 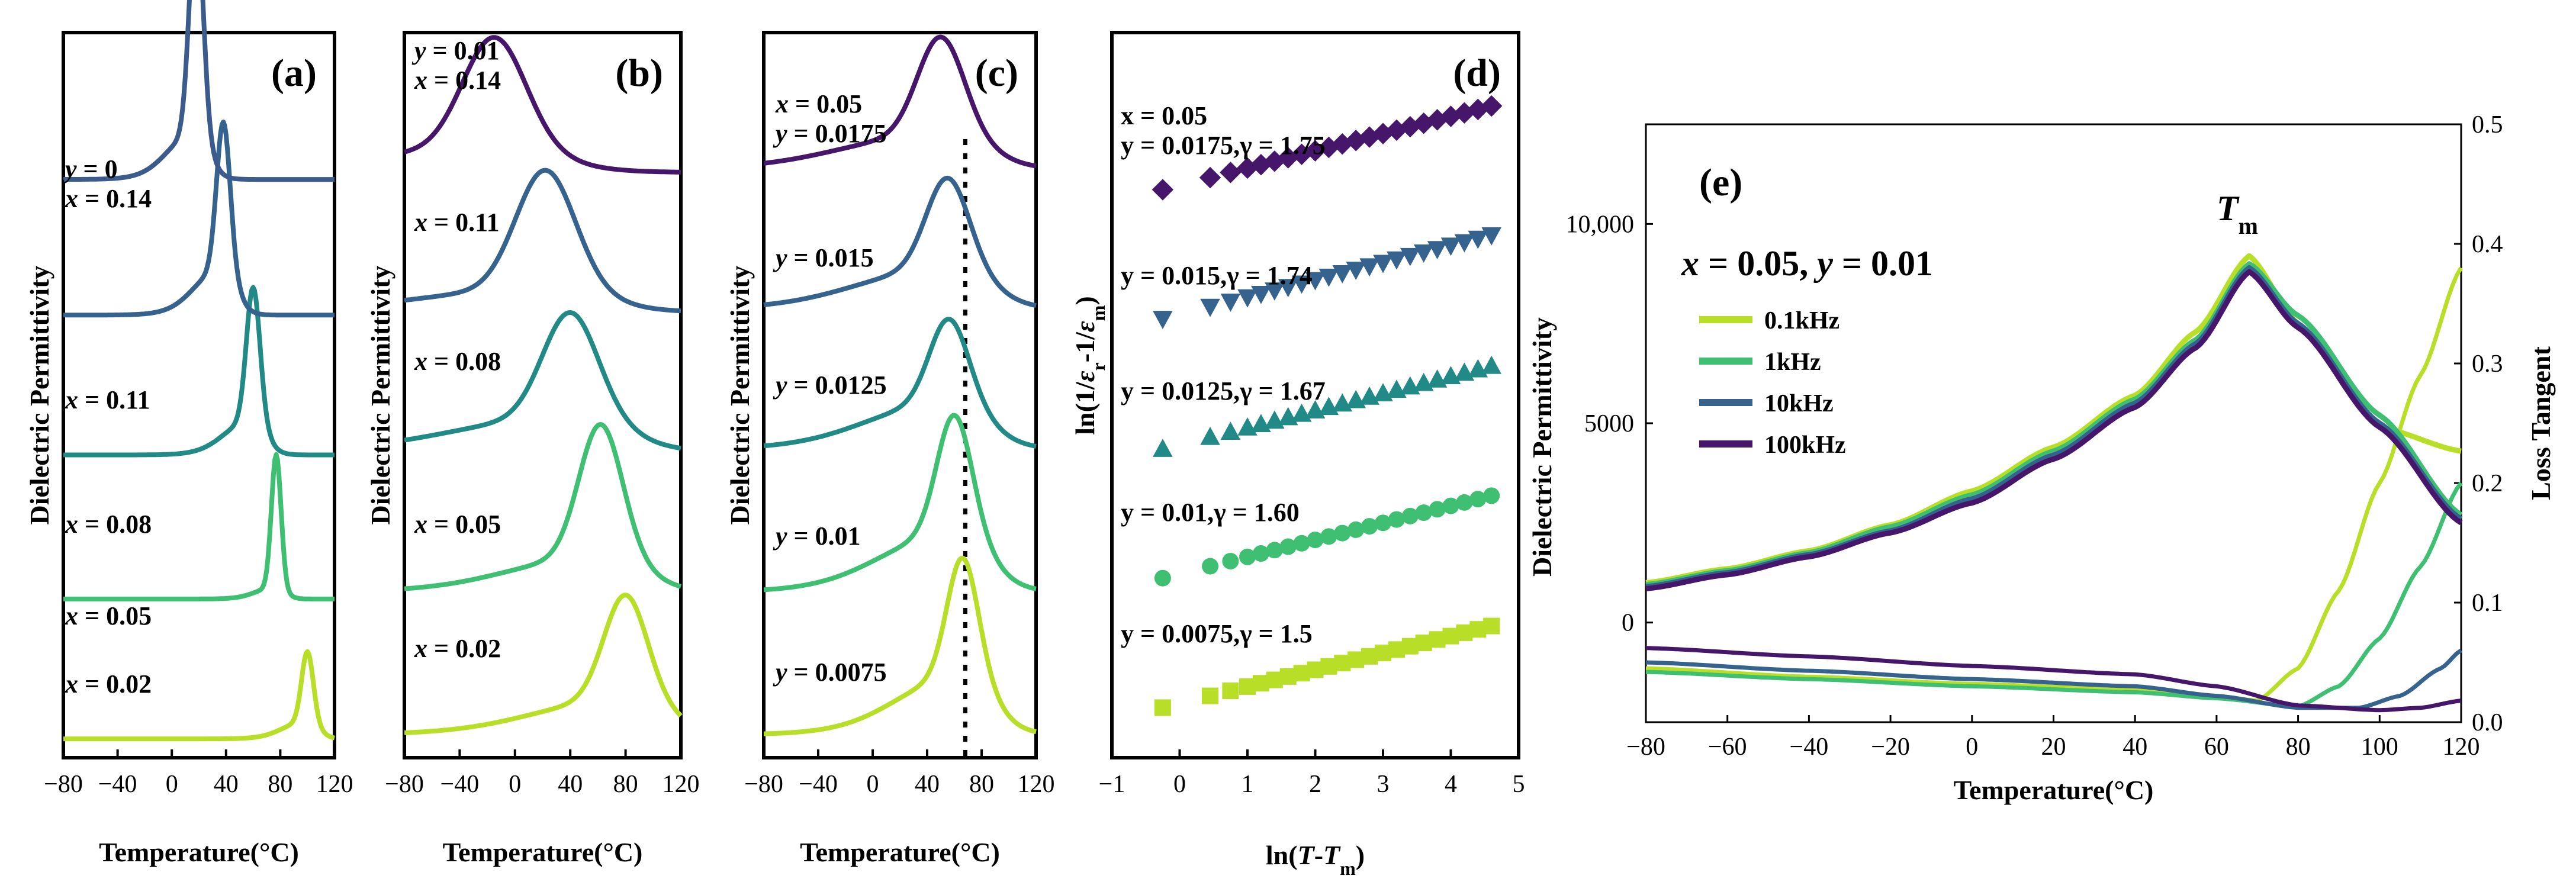 What do you see at coordinates (2487, 364) in the screenshot?
I see `y2-tick-label: 0.3` at bounding box center [2487, 364].